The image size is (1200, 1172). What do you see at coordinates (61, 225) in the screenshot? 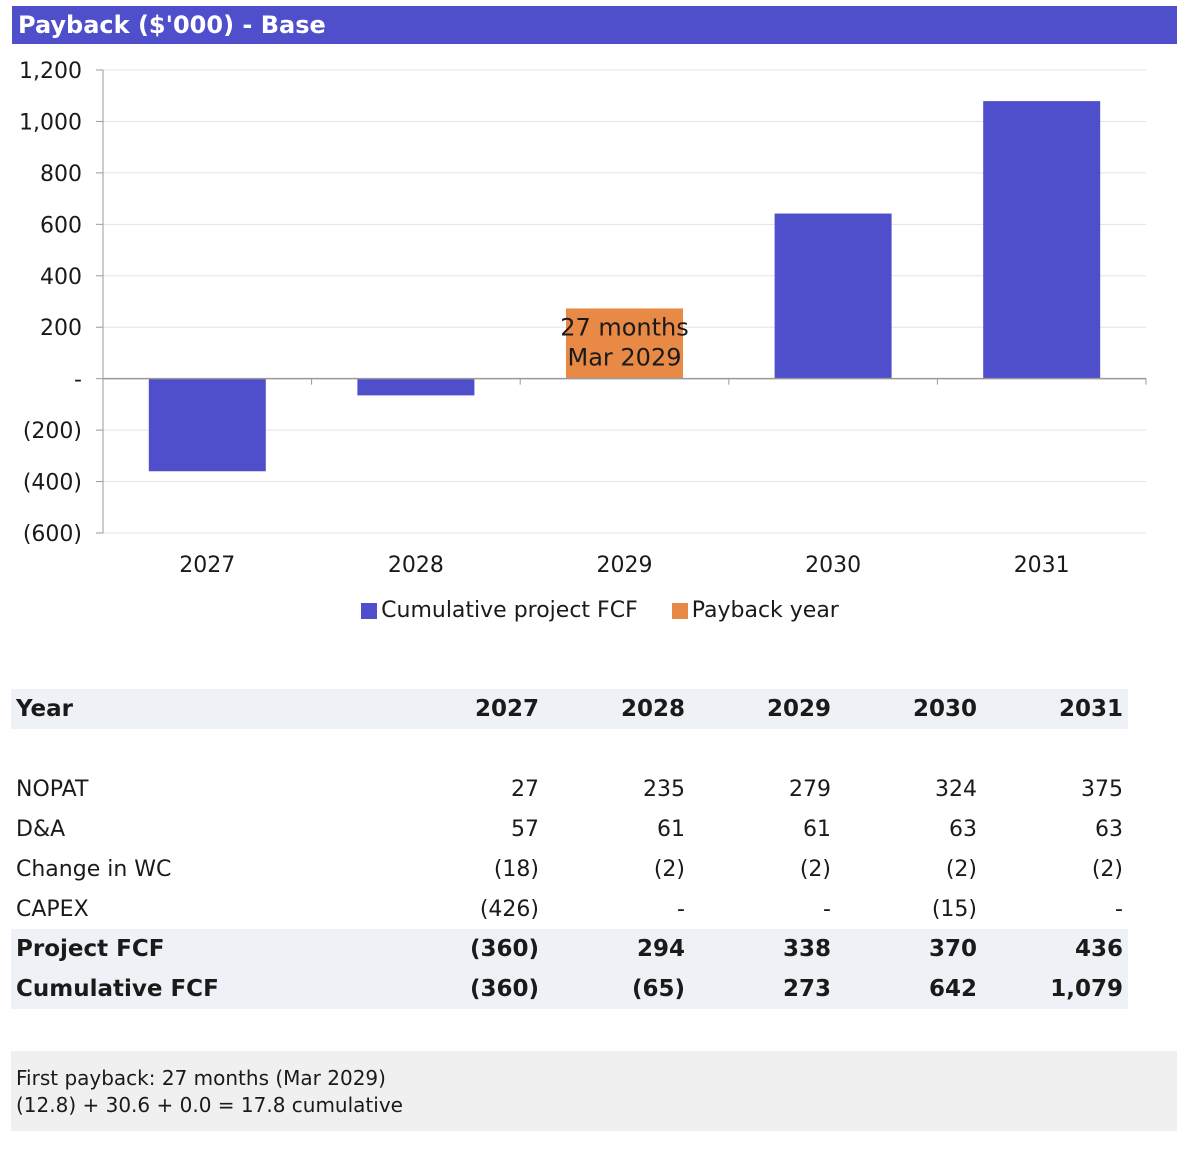
I see `y-tick-label: 600` at bounding box center [61, 225].